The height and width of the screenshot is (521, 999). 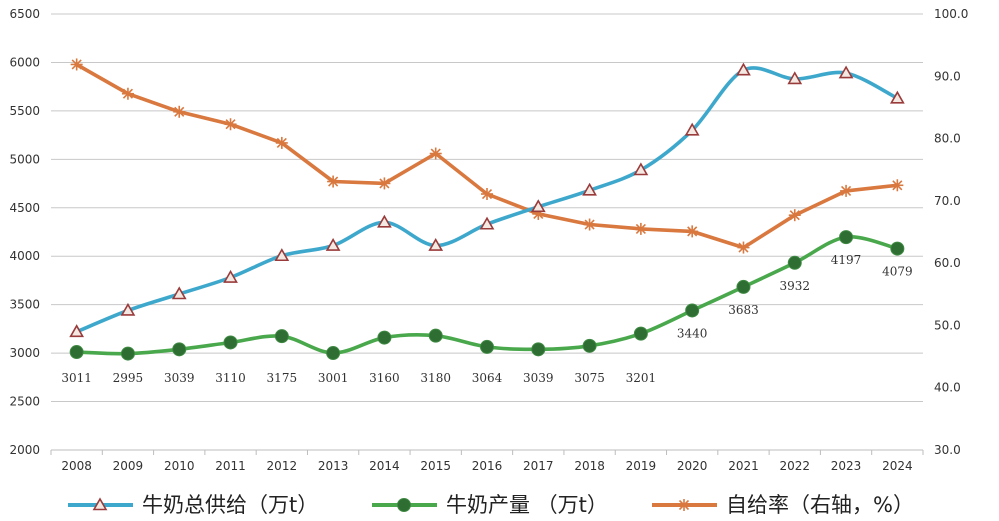 I want to click on x-tick-label: 2017, so click(x=538, y=466).